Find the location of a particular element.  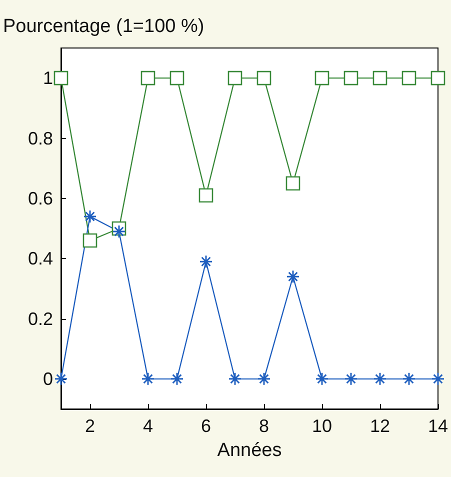

y-tick-label: 0.2 is located at coordinates (40, 318).